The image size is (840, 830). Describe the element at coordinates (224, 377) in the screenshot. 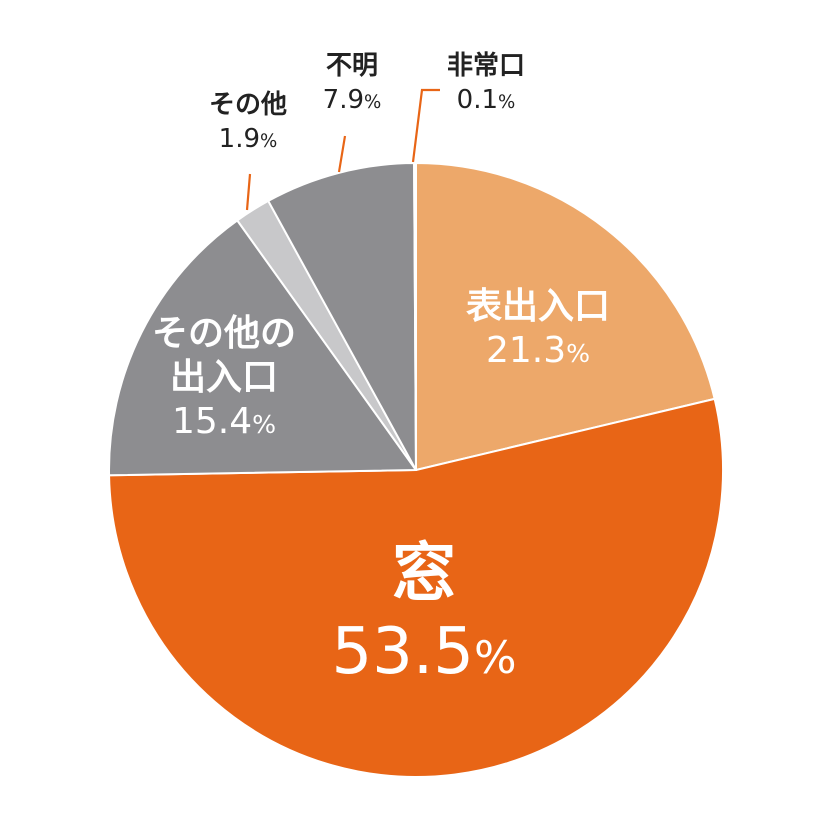

I see `slice-label-2-line-1: 出入口` at that location.